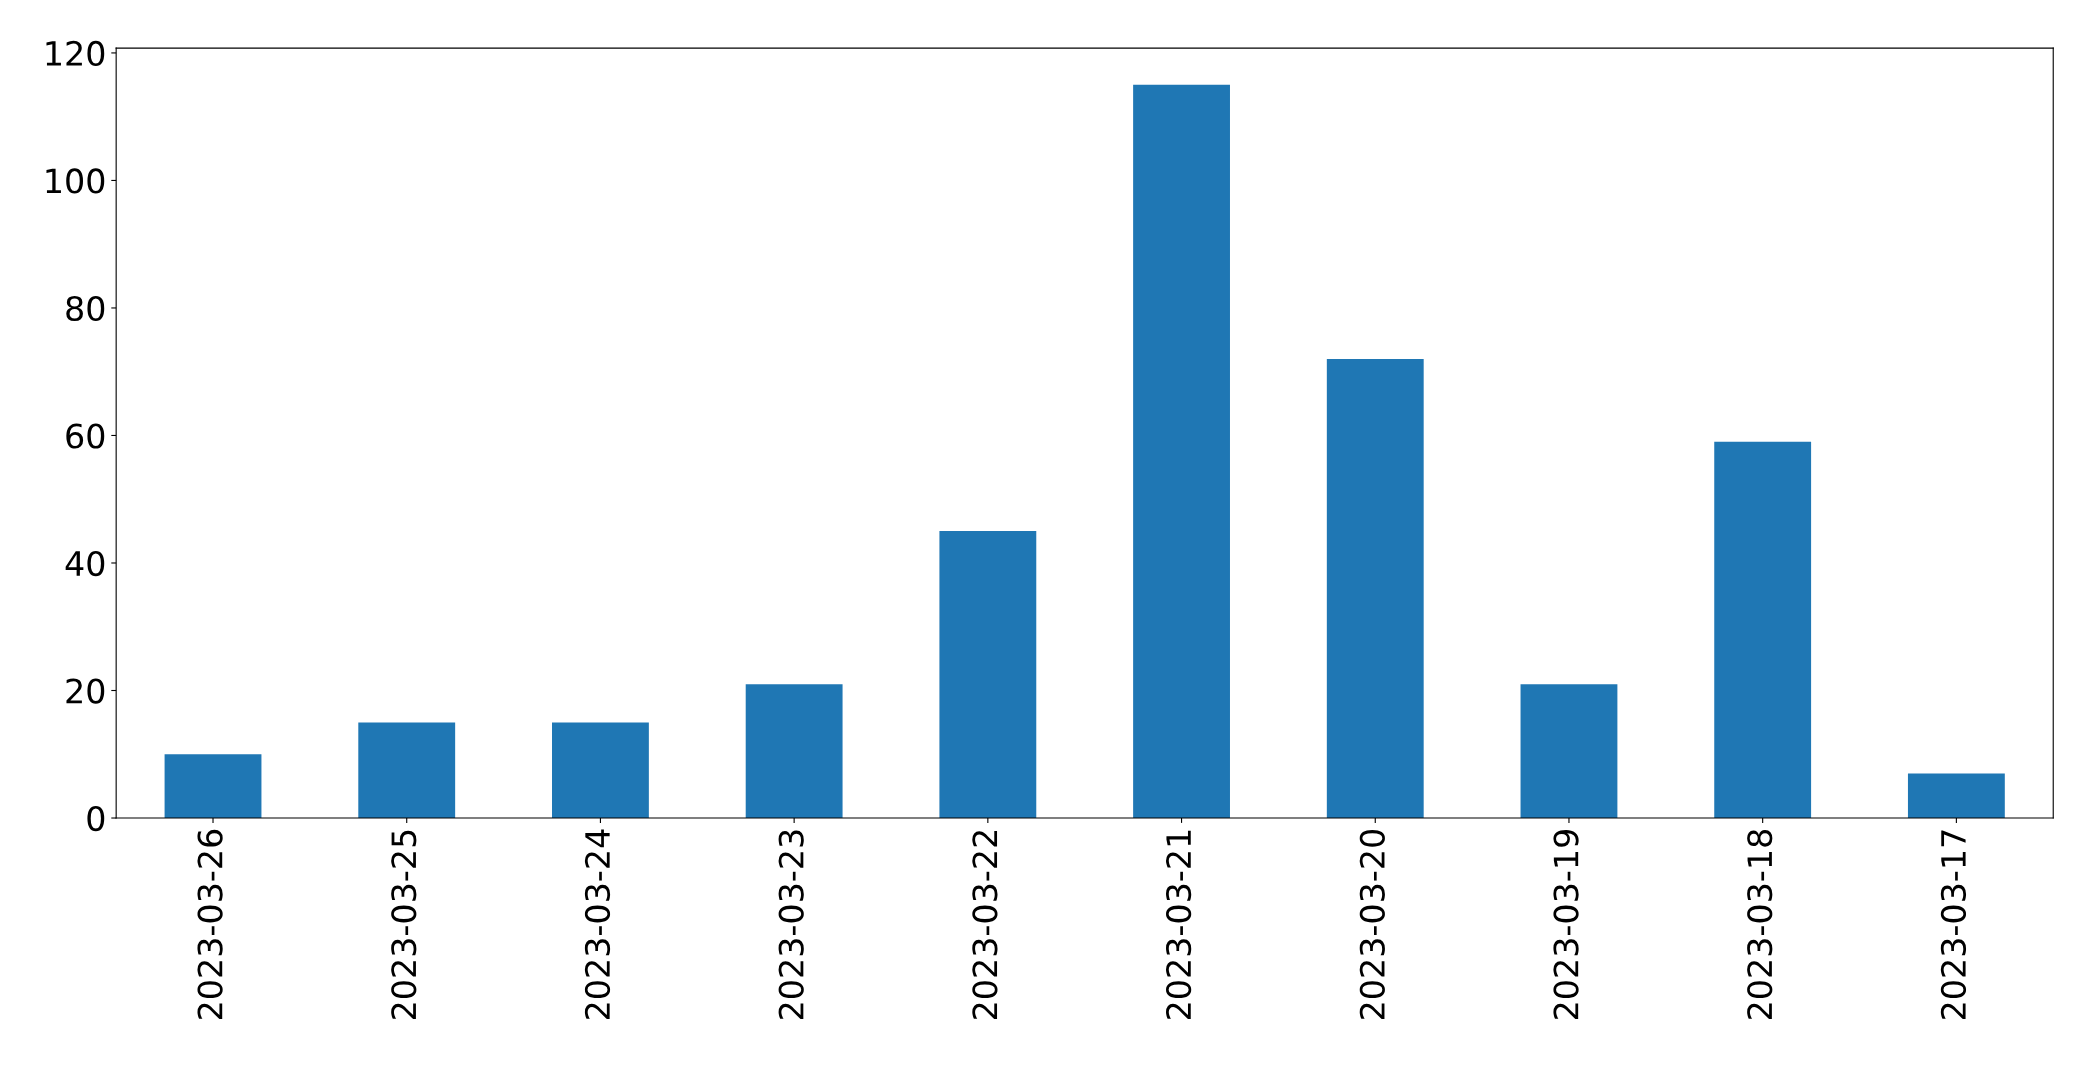 The image size is (2093, 1070). Describe the element at coordinates (791, 925) in the screenshot. I see `x-tick-label: 2023-03-23` at that location.